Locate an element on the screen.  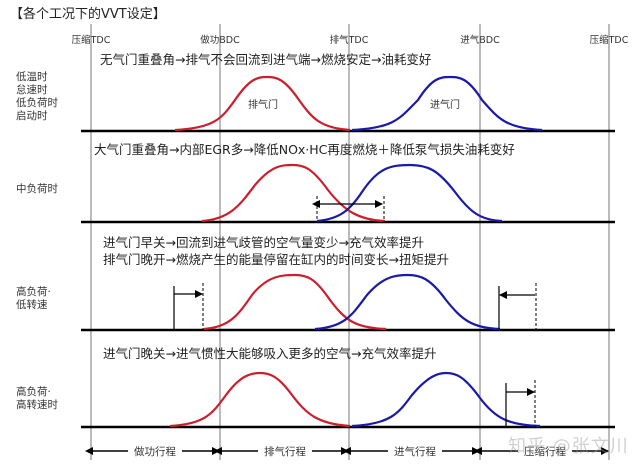
row3-headline-1: 进气门早关→回流到进气歧管的空气量变少→充气效率提升 is located at coordinates (263, 242).